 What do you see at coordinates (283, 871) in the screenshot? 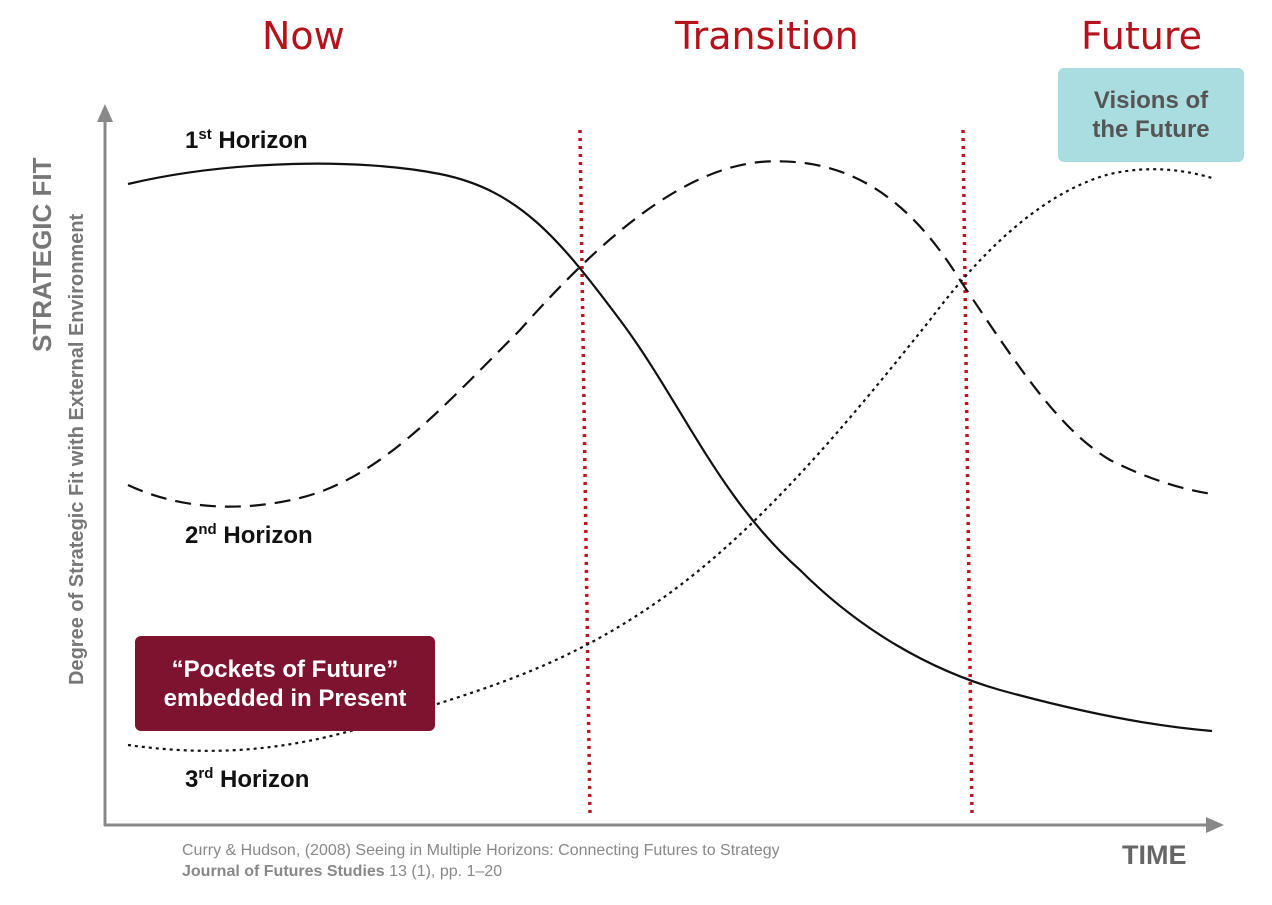
I see `citation-journal: Journal of Futures Studies` at bounding box center [283, 871].